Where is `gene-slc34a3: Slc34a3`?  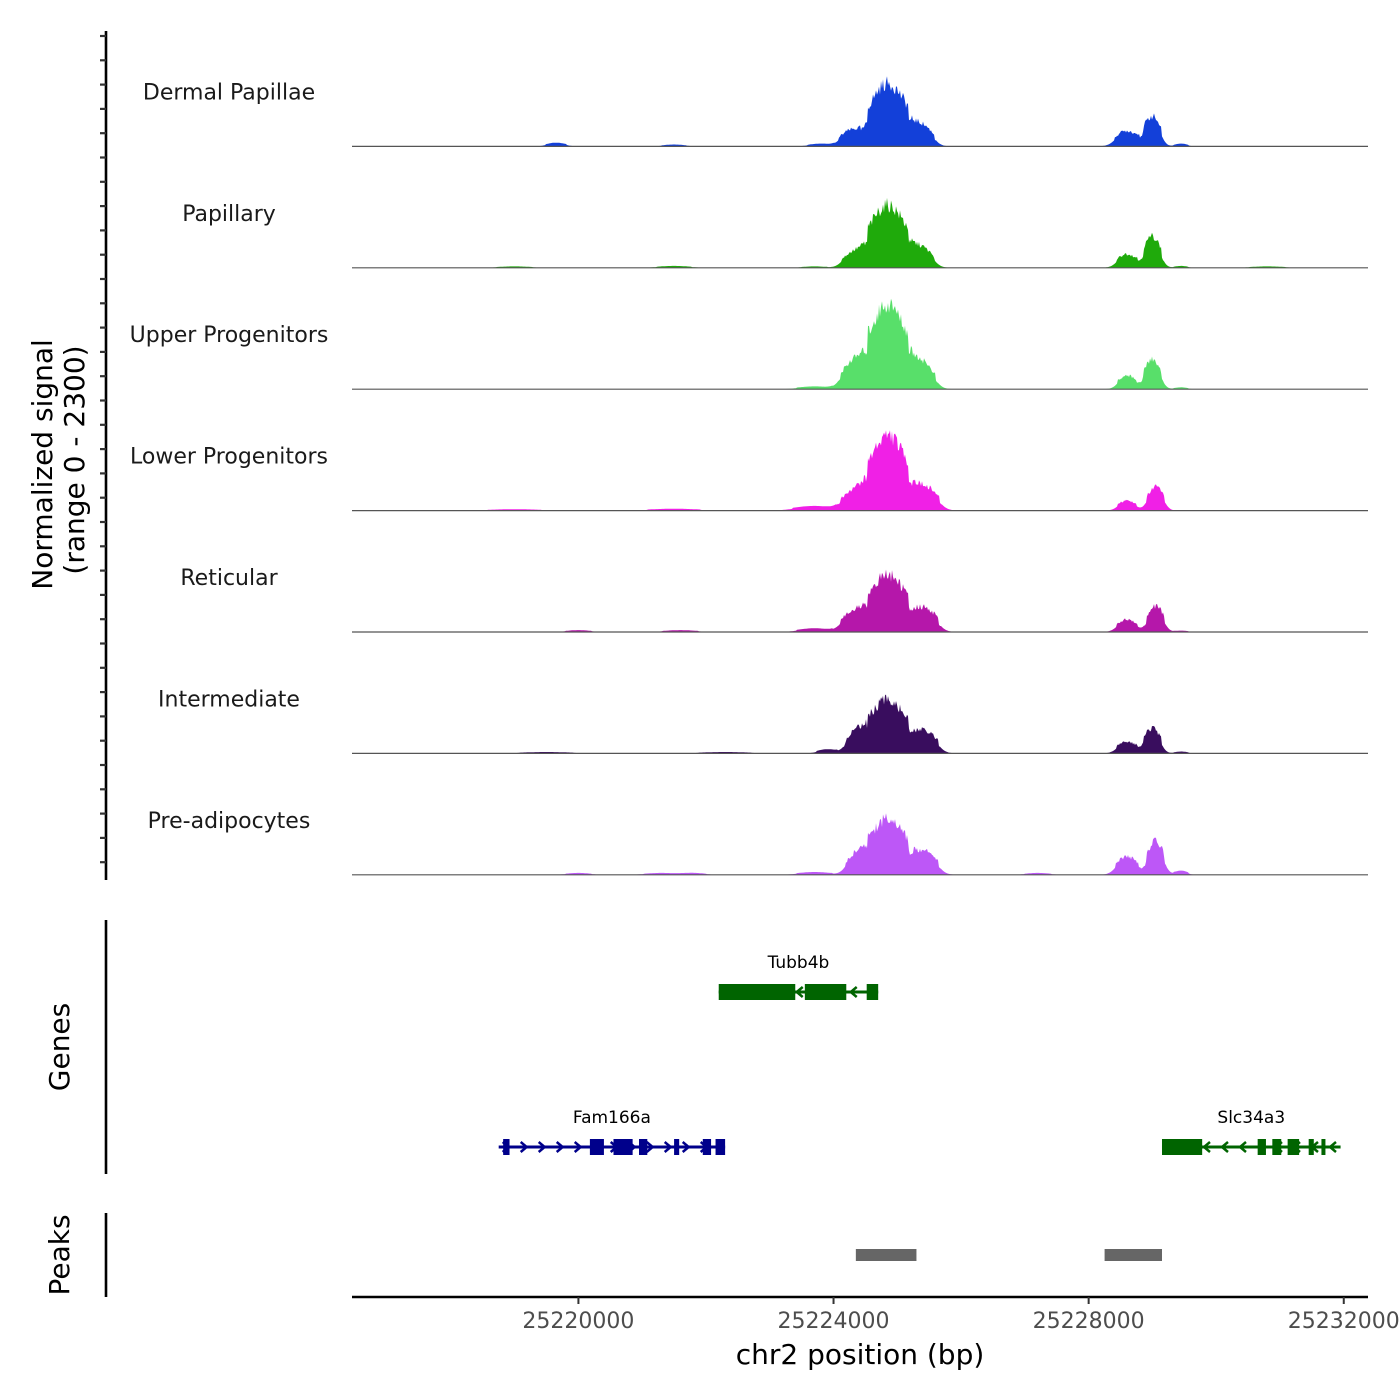 gene-slc34a3: Slc34a3 is located at coordinates (1251, 1131).